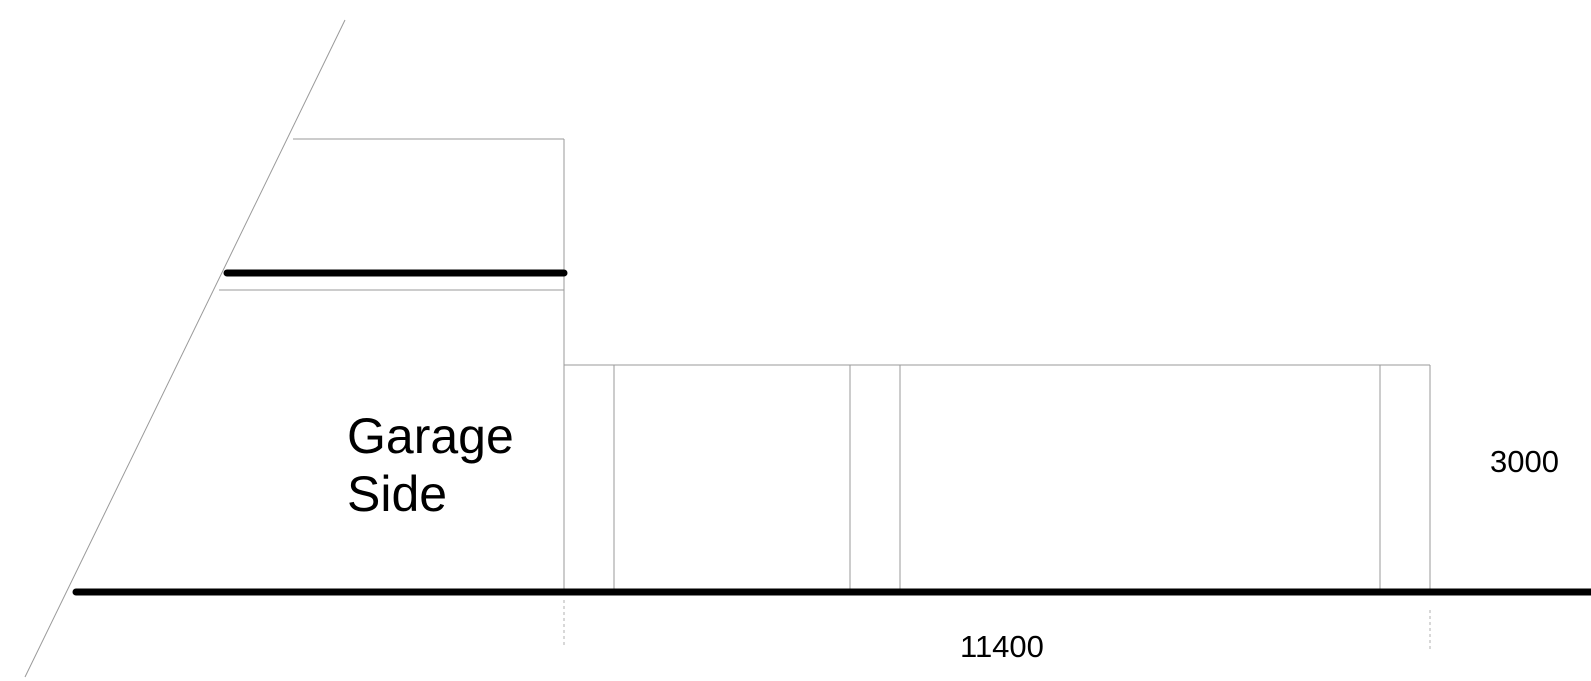 This screenshot has height=681, width=1591. What do you see at coordinates (1002, 646) in the screenshot?
I see `length-dimension-label: 11400` at bounding box center [1002, 646].